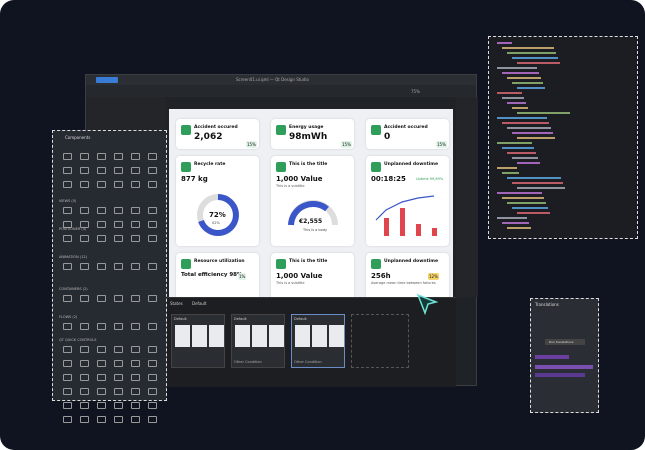  Describe the element at coordinates (216, 223) in the screenshot. I see `chart-foot: 02%` at that location.